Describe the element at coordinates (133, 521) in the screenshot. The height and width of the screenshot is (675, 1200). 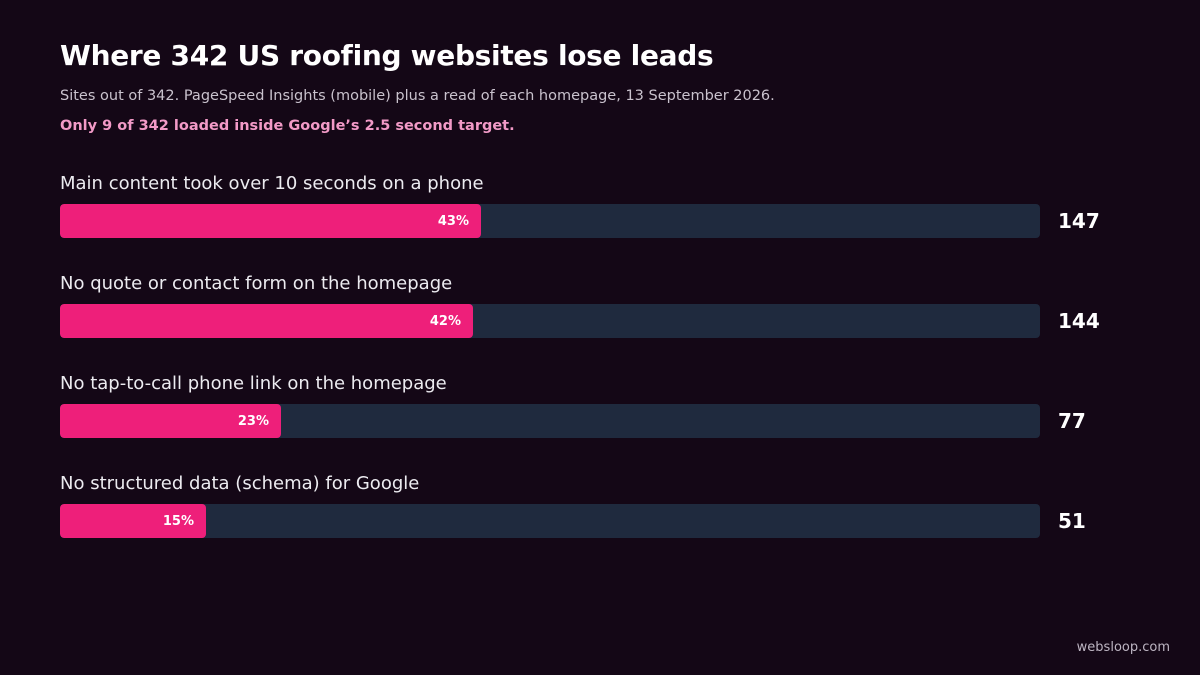
I see `bar: 15%` at that location.